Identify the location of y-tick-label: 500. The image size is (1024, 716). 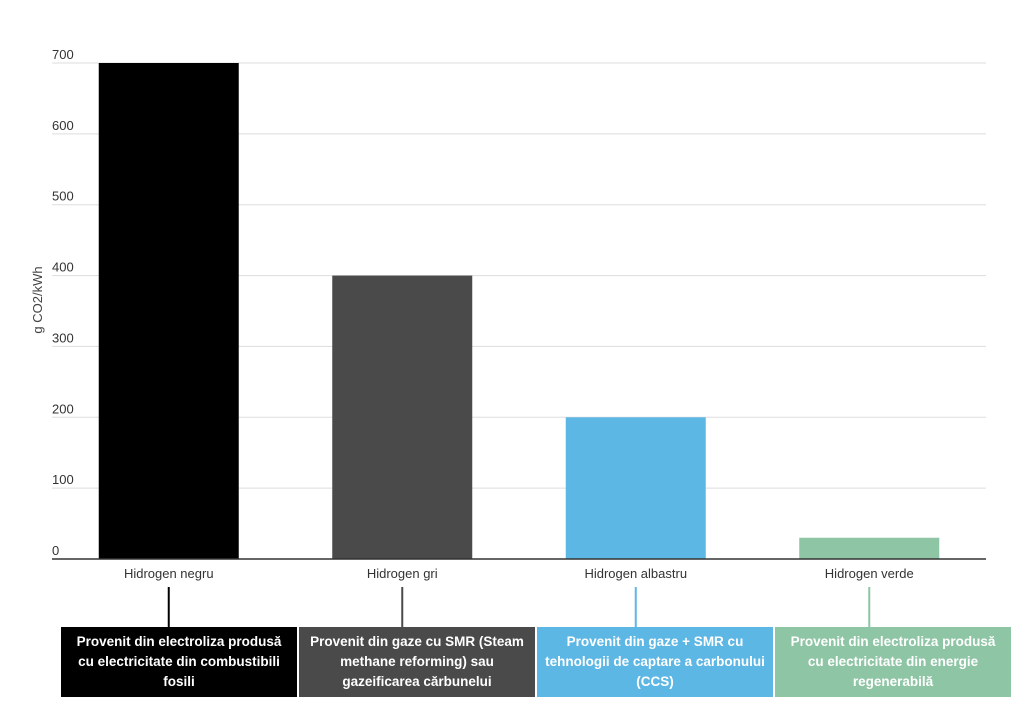
(63, 196).